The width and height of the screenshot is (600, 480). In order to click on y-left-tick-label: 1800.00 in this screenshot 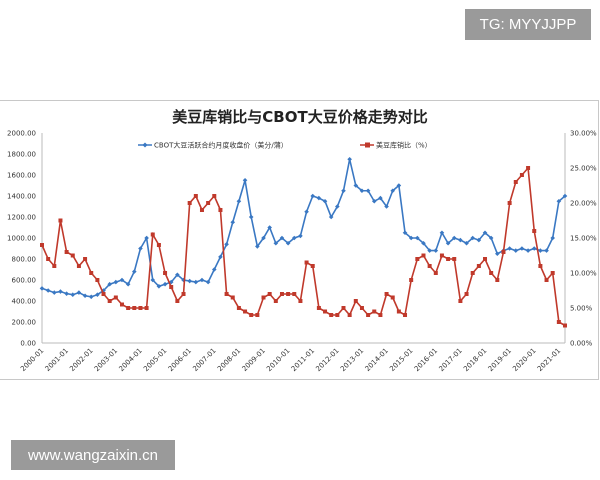, I will do `click(21, 155)`.